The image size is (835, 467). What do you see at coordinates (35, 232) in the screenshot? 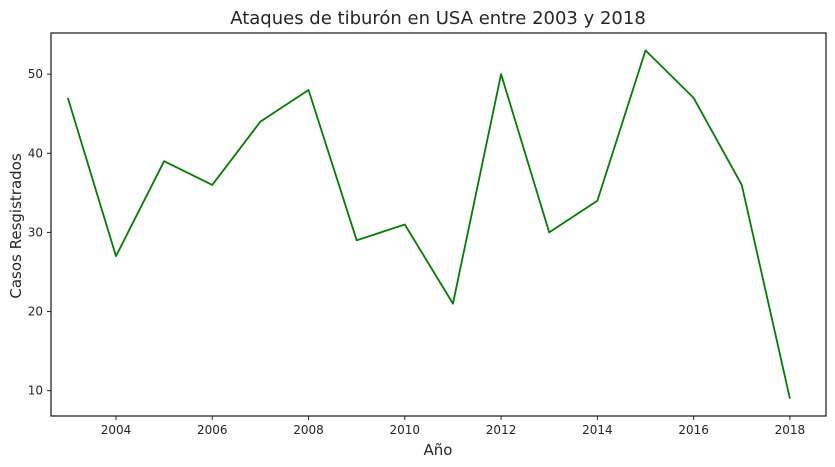
I see `y-tick-label: 30` at bounding box center [35, 232].